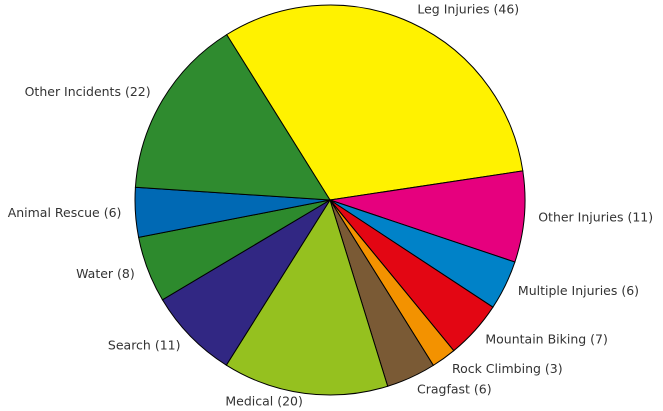 The width and height of the screenshot is (663, 411). Describe the element at coordinates (264, 401) in the screenshot. I see `slice-label: Medical (20)` at that location.